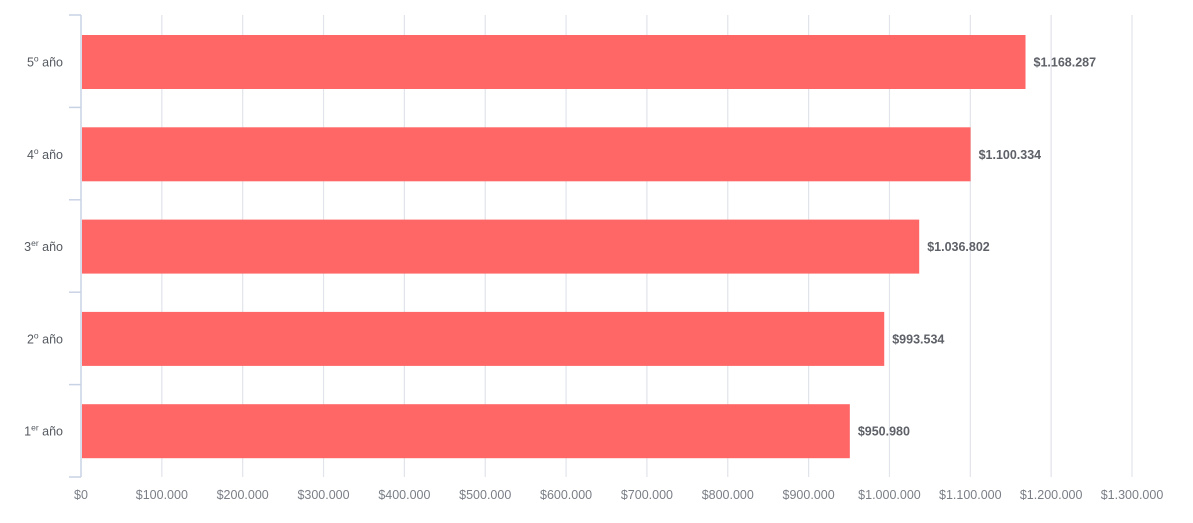 This screenshot has width=1193, height=523. I want to click on data-label: $1.168.287, so click(1065, 63).